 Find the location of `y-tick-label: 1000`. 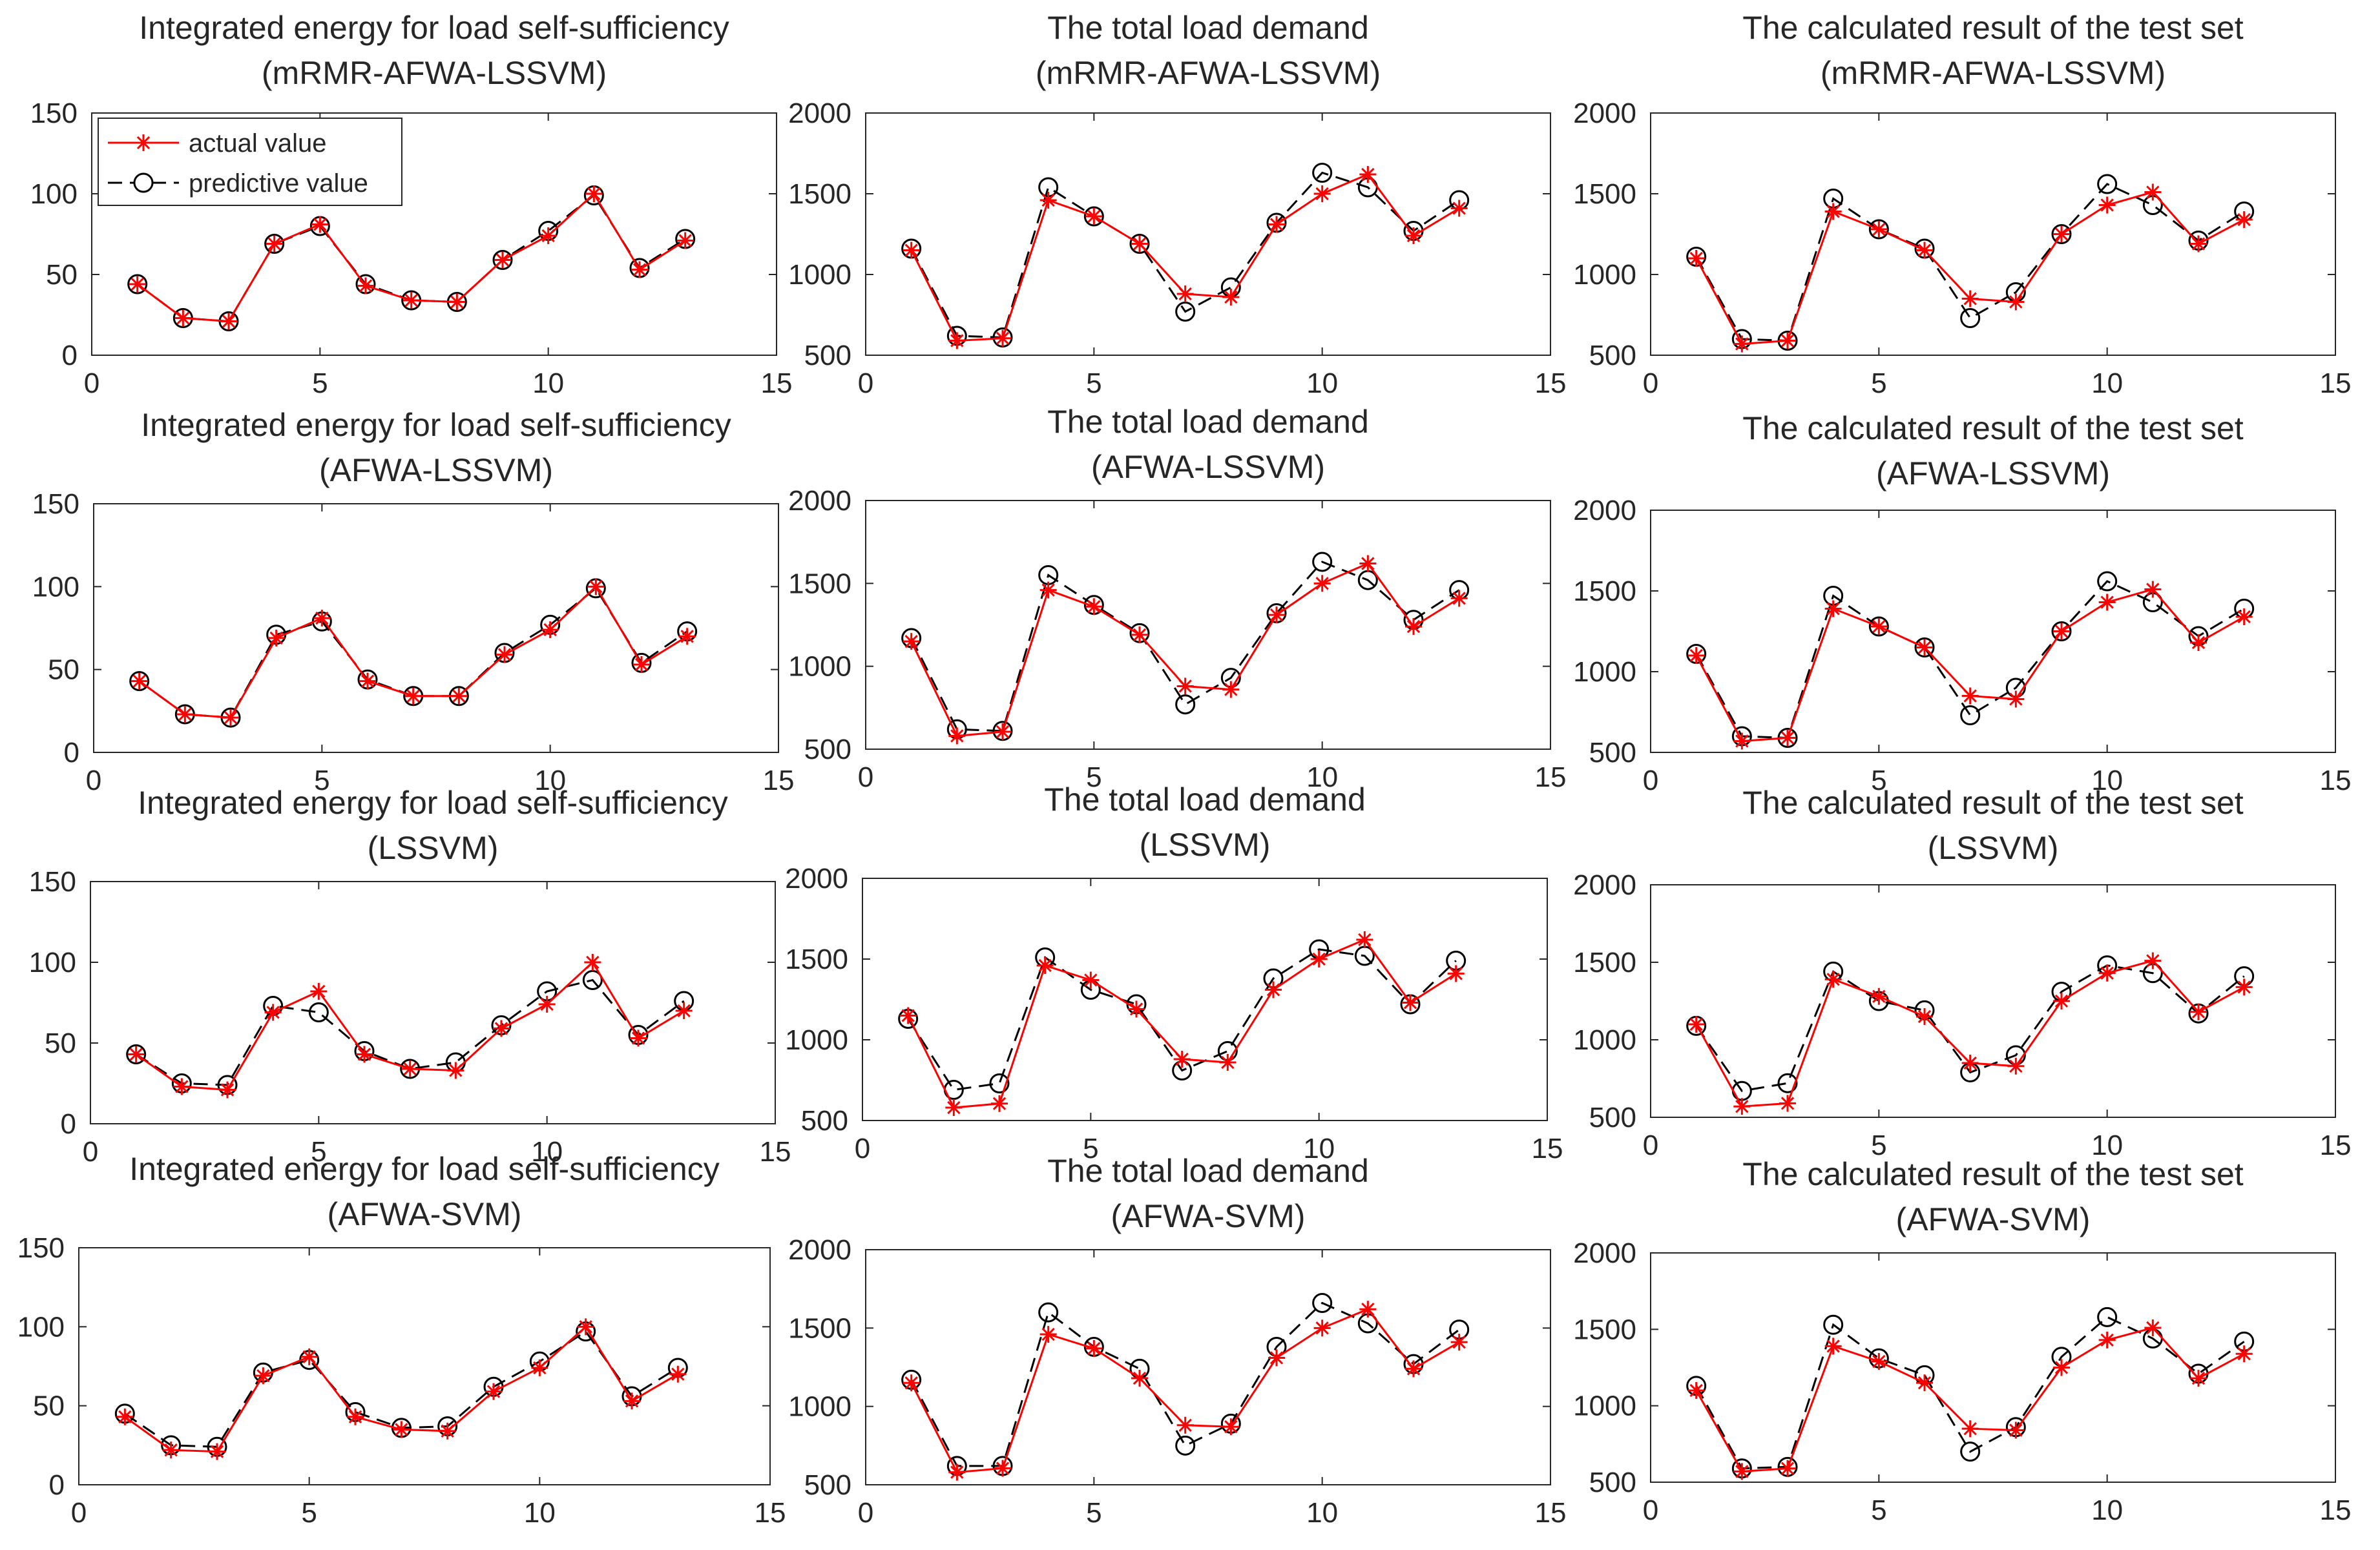

y-tick-label: 1000 is located at coordinates (819, 667).